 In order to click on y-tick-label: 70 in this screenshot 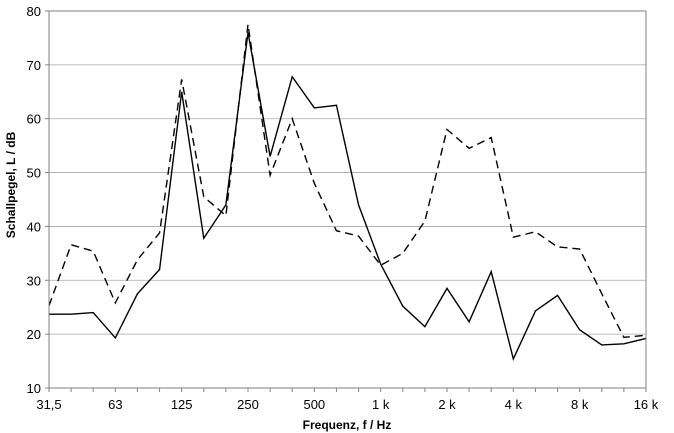, I will do `click(34, 65)`.